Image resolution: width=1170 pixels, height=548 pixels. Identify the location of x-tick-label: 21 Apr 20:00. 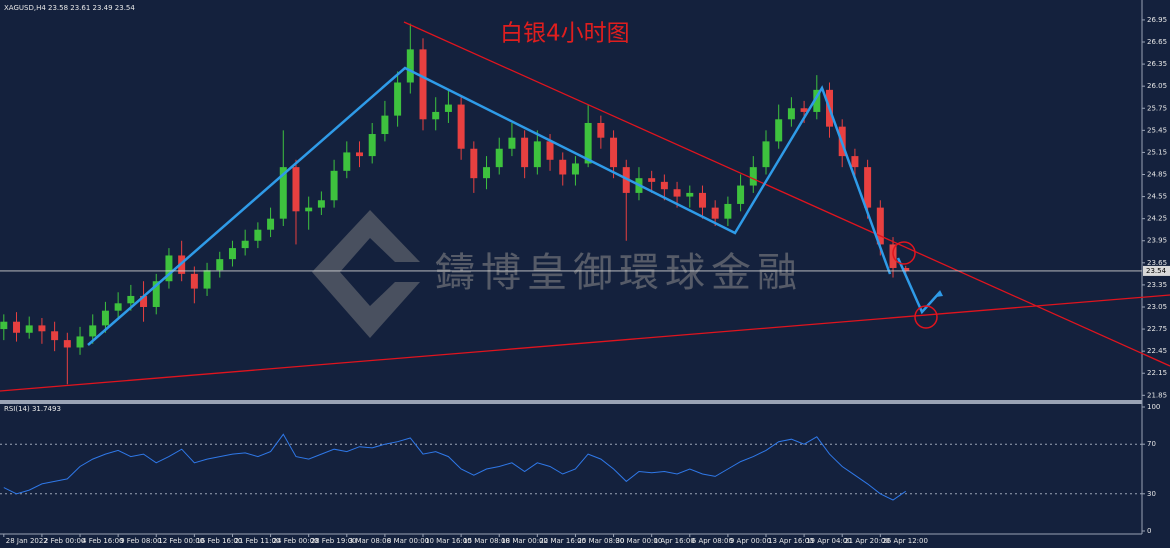
(867, 541).